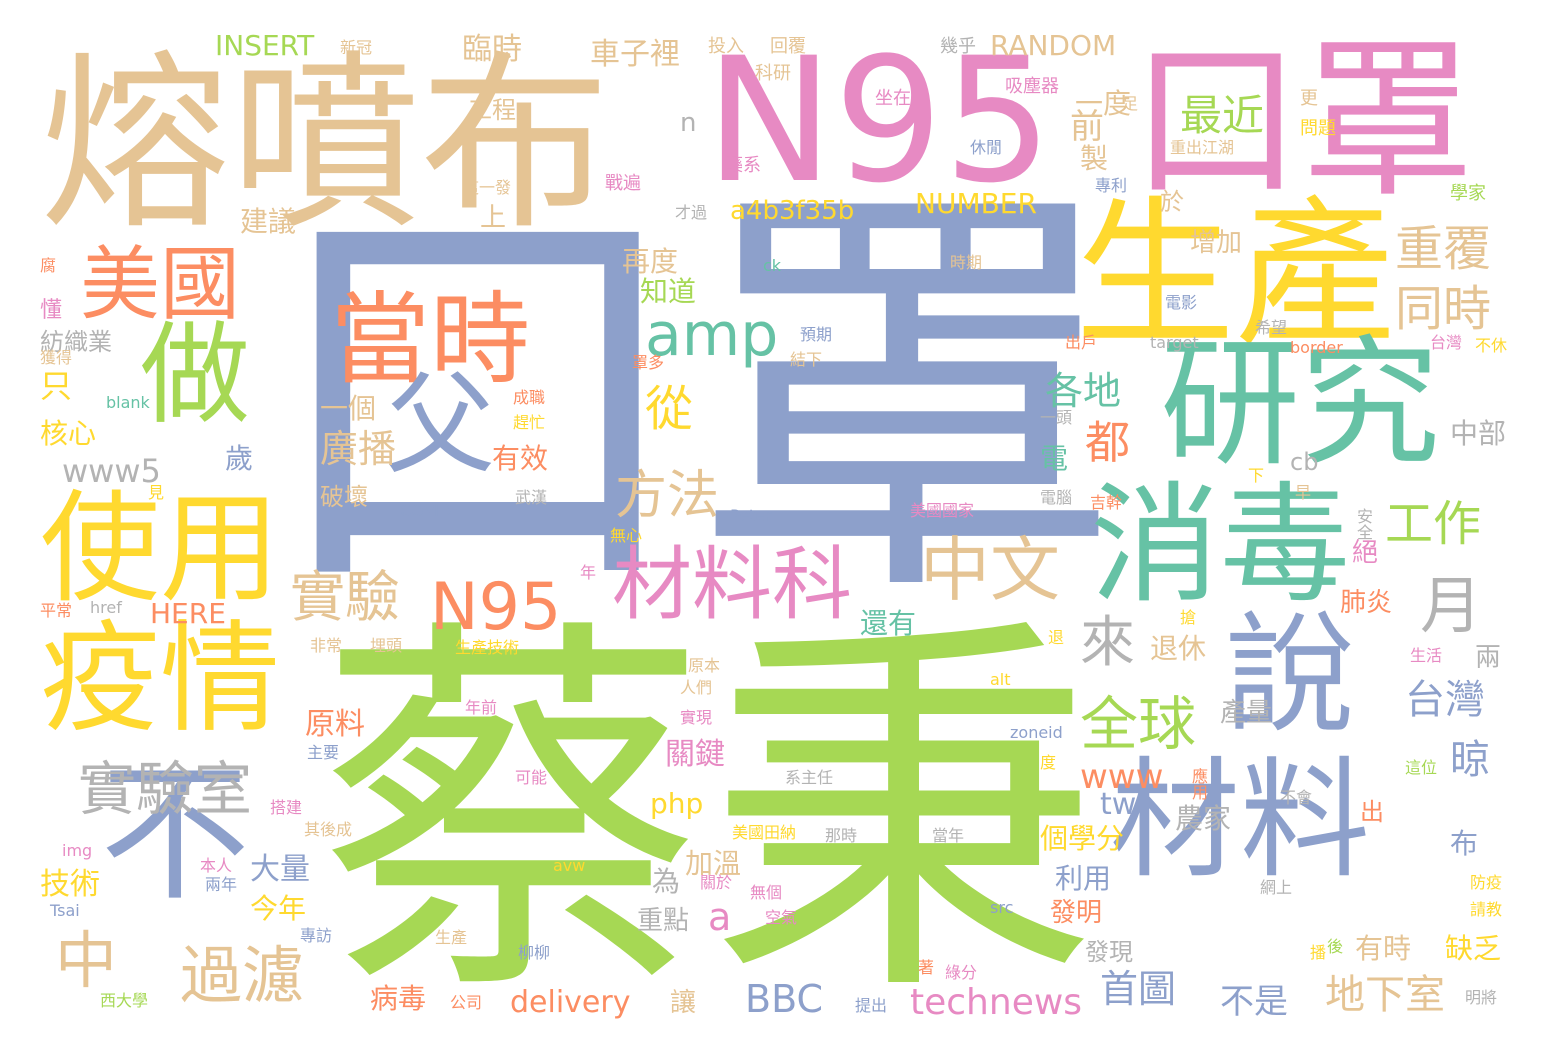  Describe the element at coordinates (492, 110) in the screenshot. I see `word-102: 工程` at that location.